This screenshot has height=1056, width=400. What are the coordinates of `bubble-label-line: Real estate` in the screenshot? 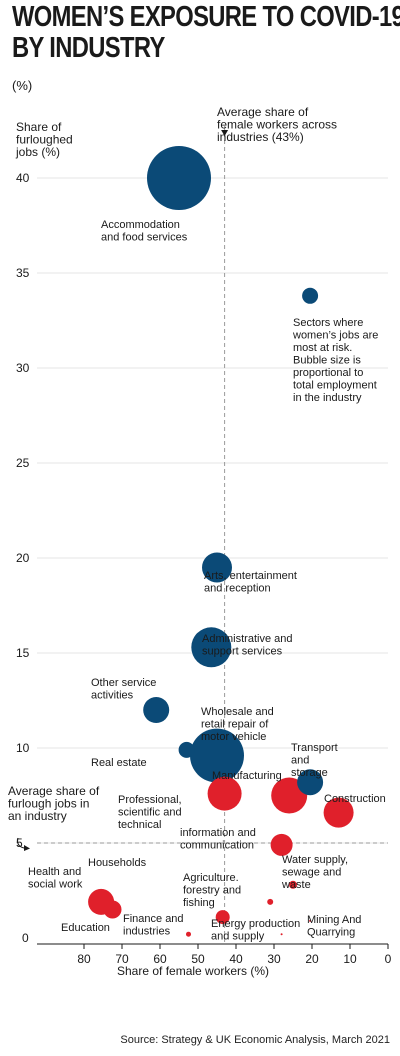 It's located at (119, 763).